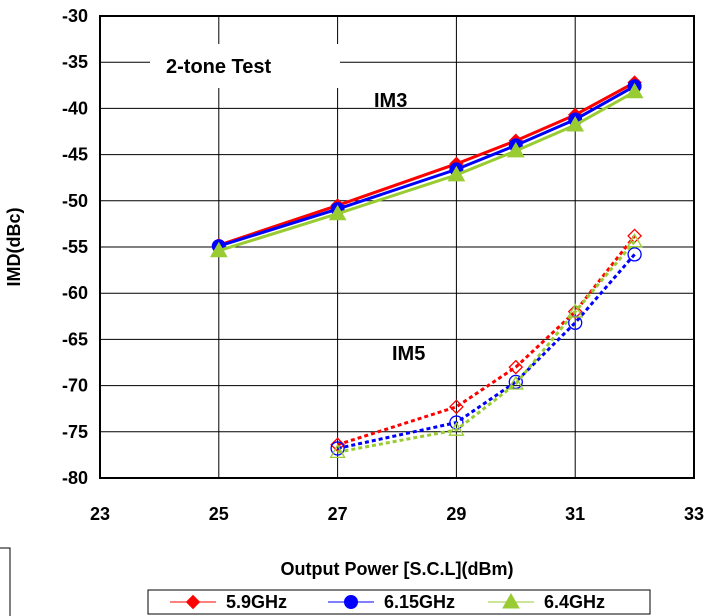 This screenshot has width=723, height=616. What do you see at coordinates (75, 108) in the screenshot?
I see `y-tick-label: -40` at bounding box center [75, 108].